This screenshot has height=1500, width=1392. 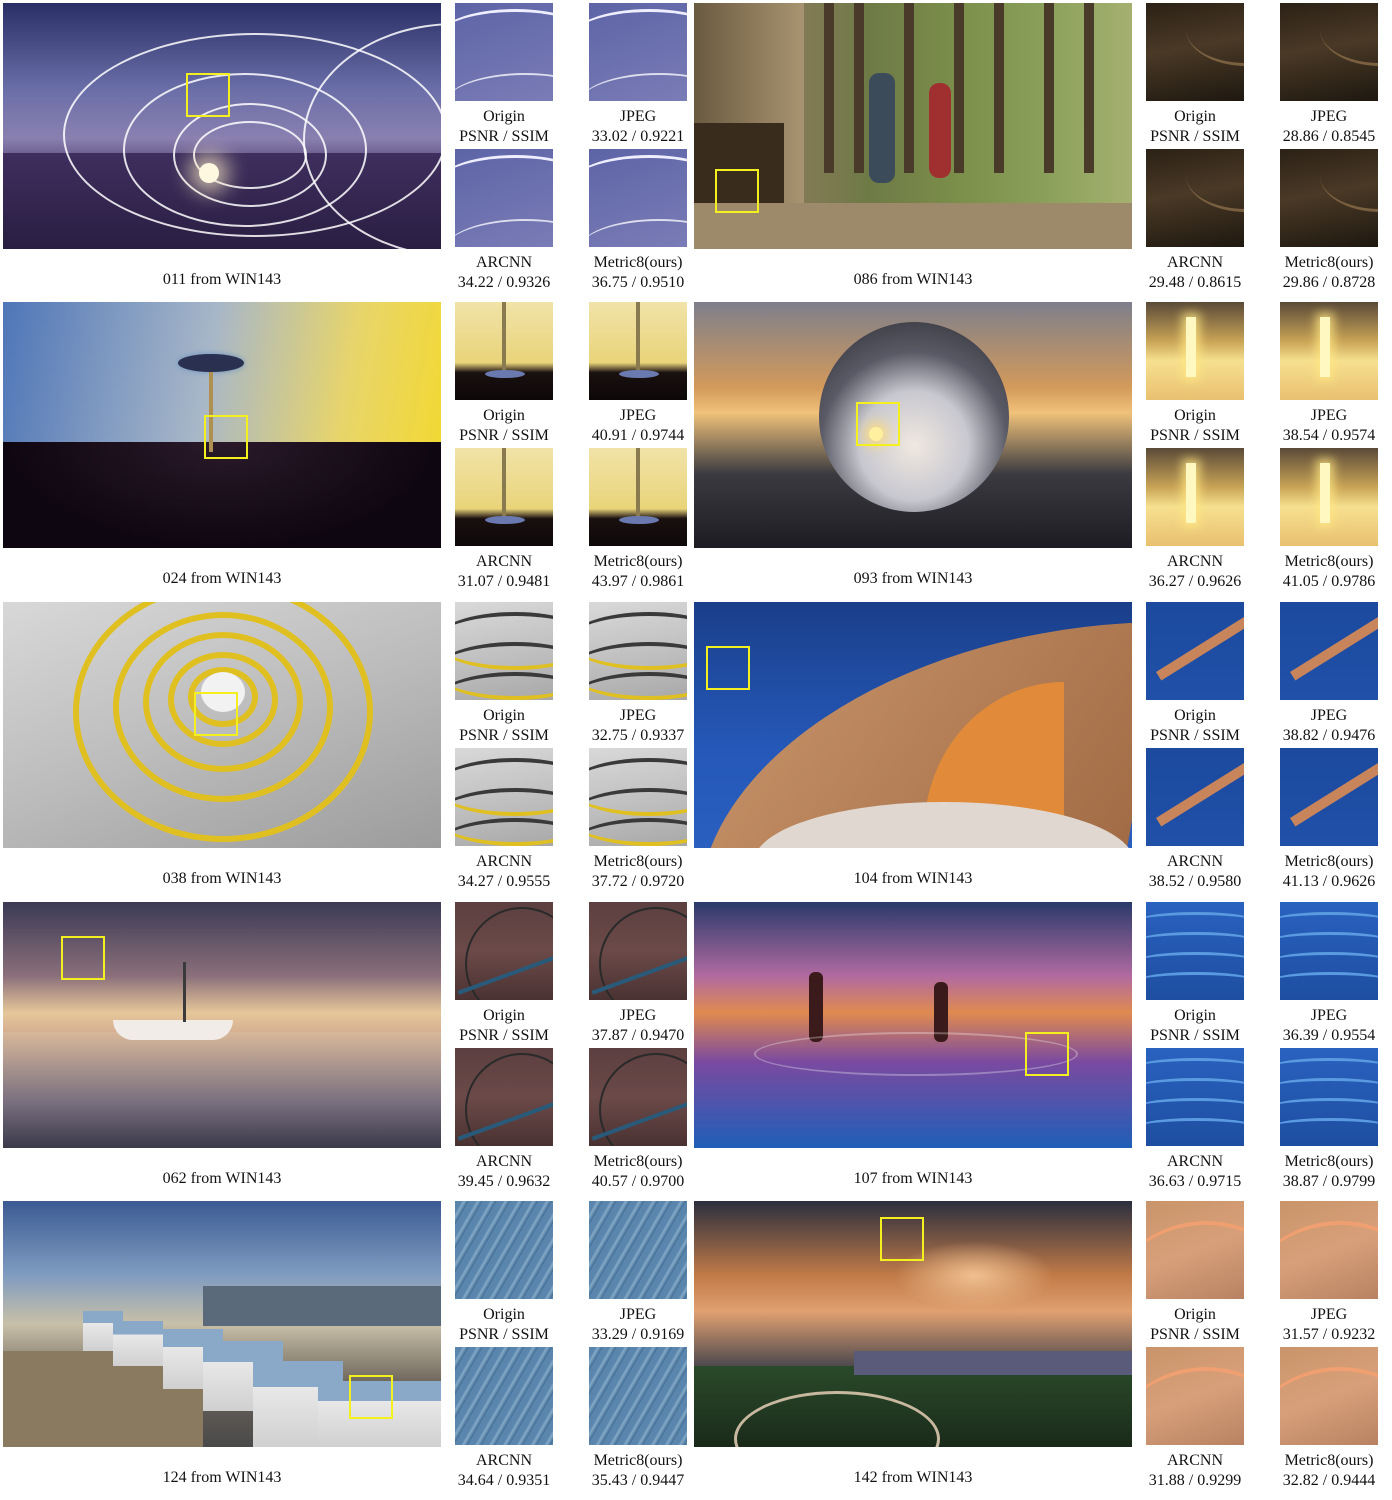 What do you see at coordinates (504, 735) in the screenshot?
I see `metric-value: PSNR / SSIM` at bounding box center [504, 735].